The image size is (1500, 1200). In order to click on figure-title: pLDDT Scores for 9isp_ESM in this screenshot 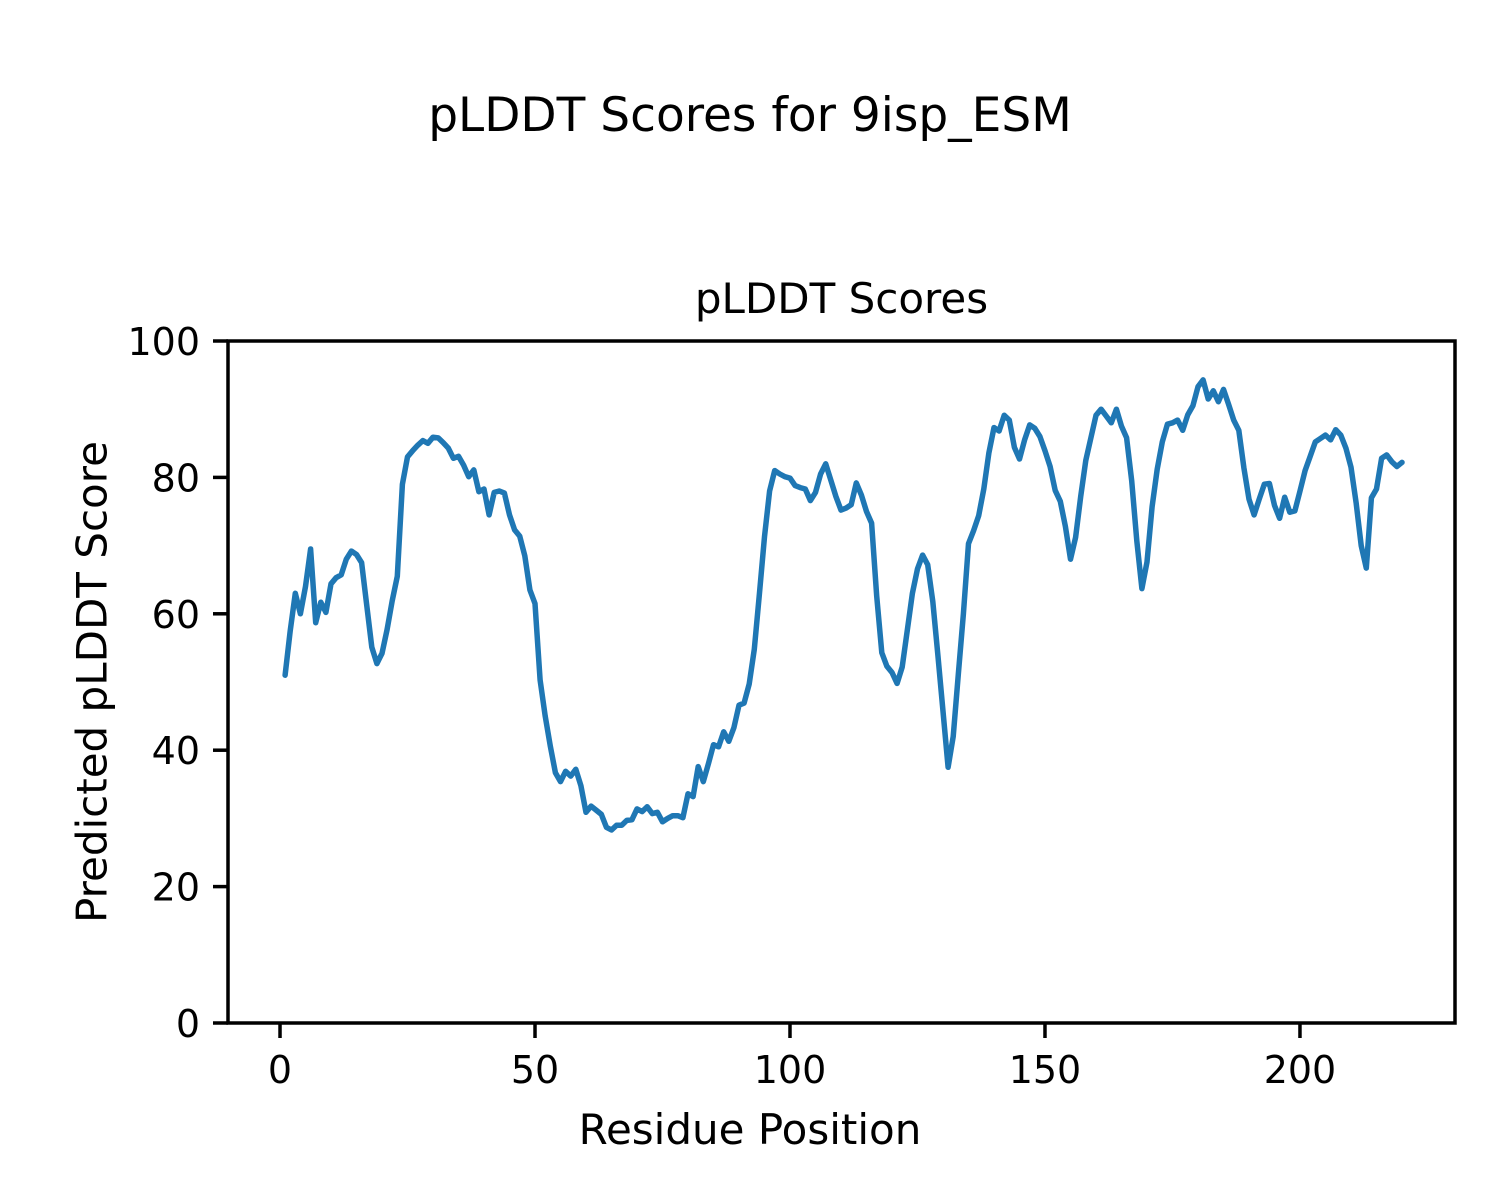, I will do `click(750, 115)`.